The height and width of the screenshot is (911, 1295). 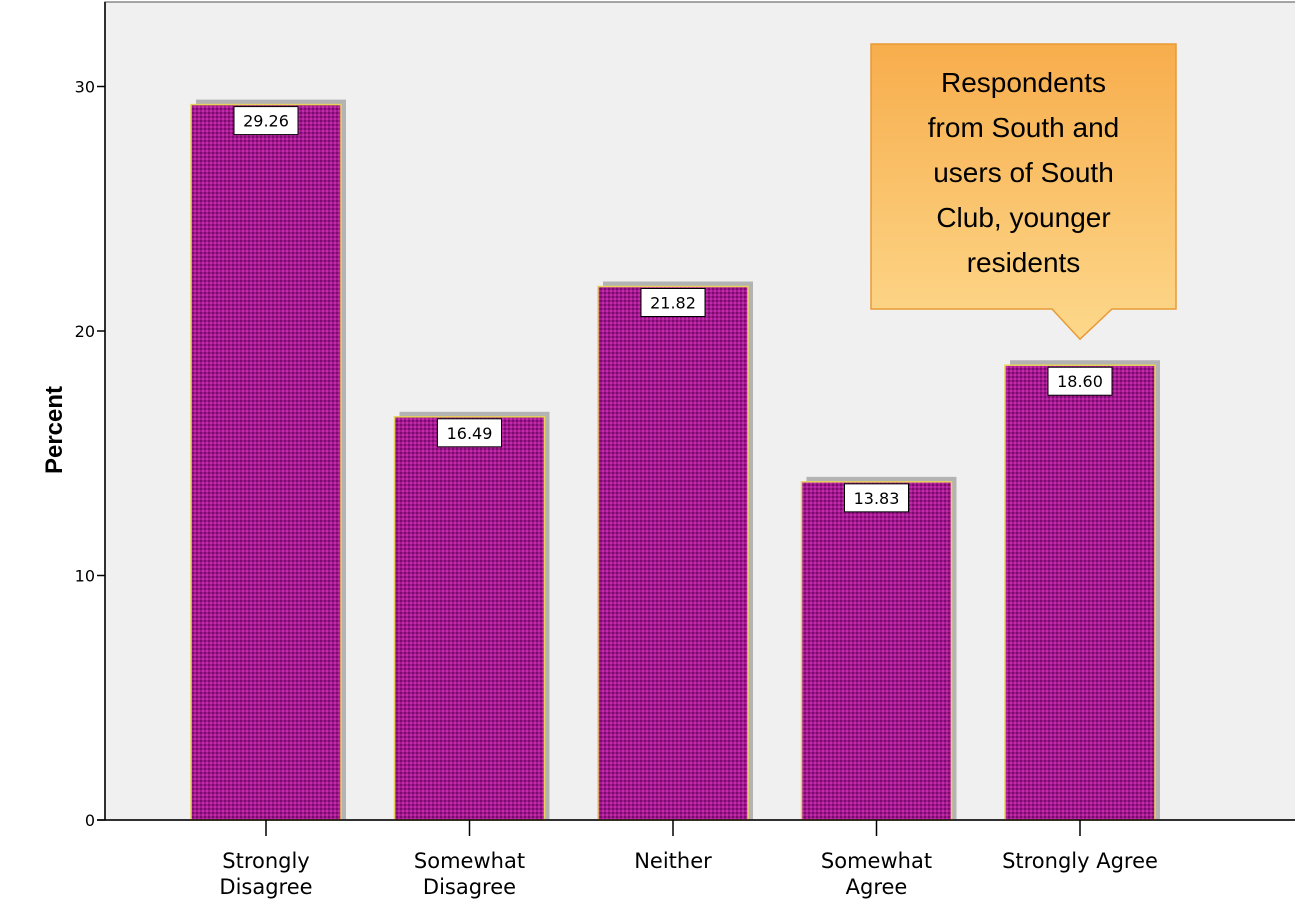 I want to click on y-tick-label: 0, so click(x=90, y=820).